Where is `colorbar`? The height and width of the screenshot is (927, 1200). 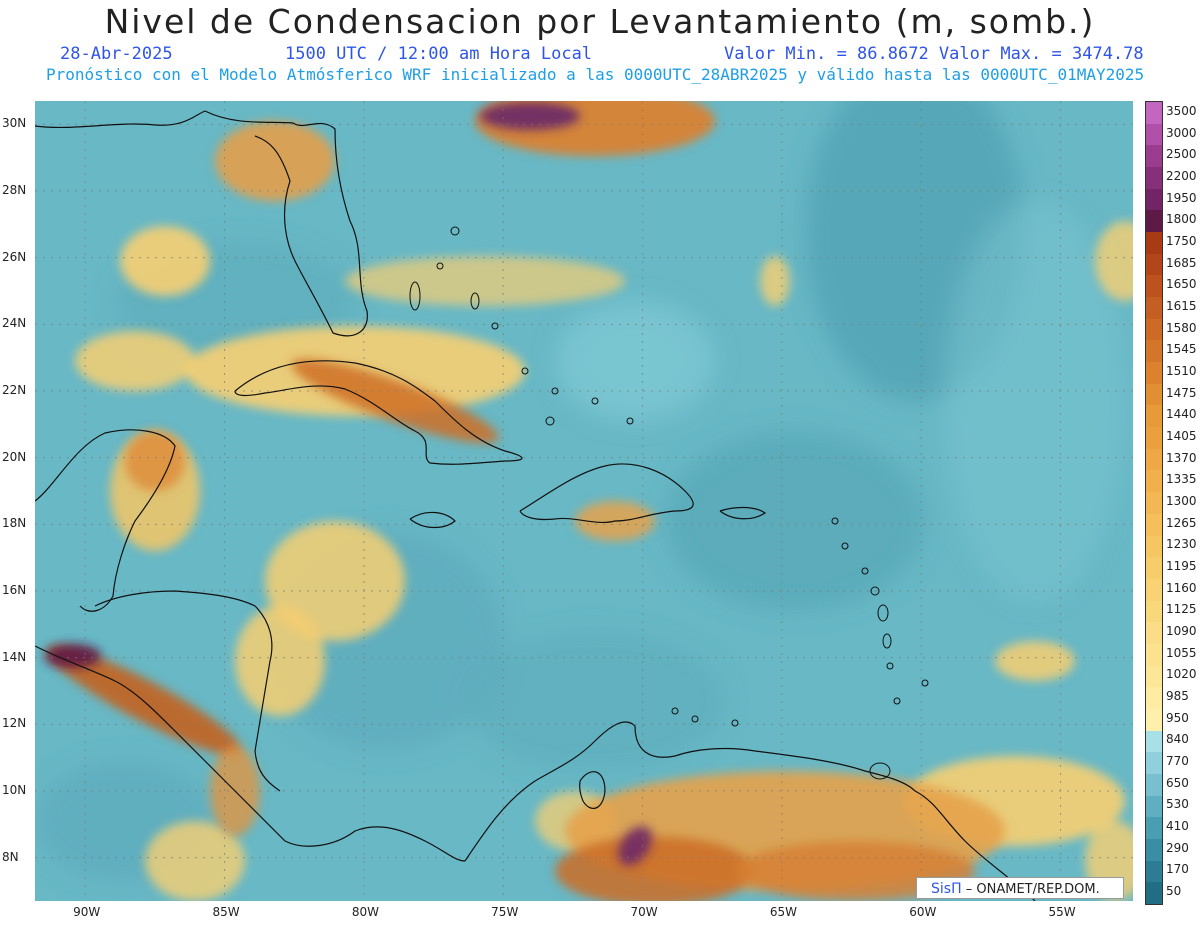
colorbar is located at coordinates (1154, 503).